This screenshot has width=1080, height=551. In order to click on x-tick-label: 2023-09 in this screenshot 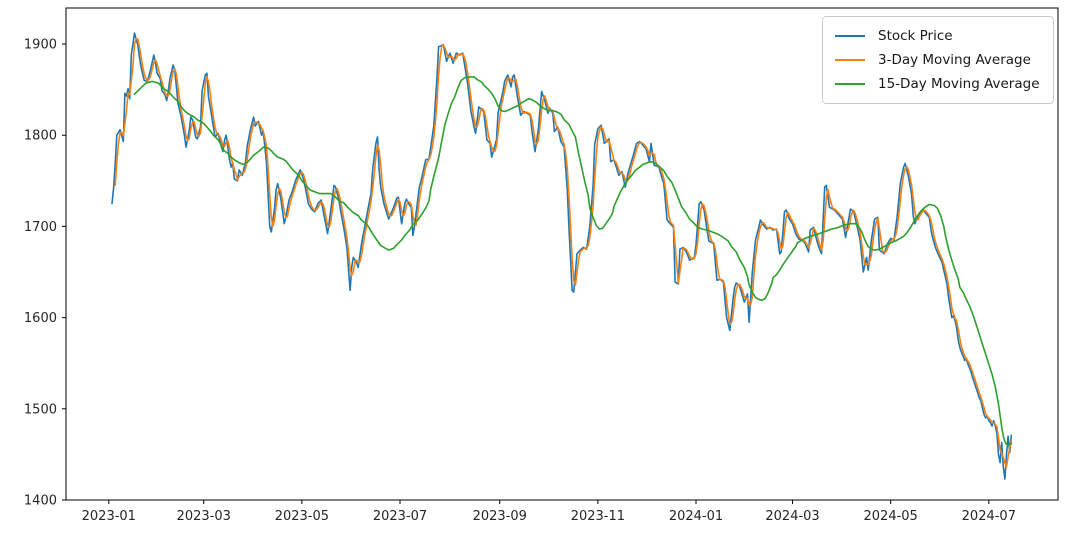, I will do `click(500, 516)`.